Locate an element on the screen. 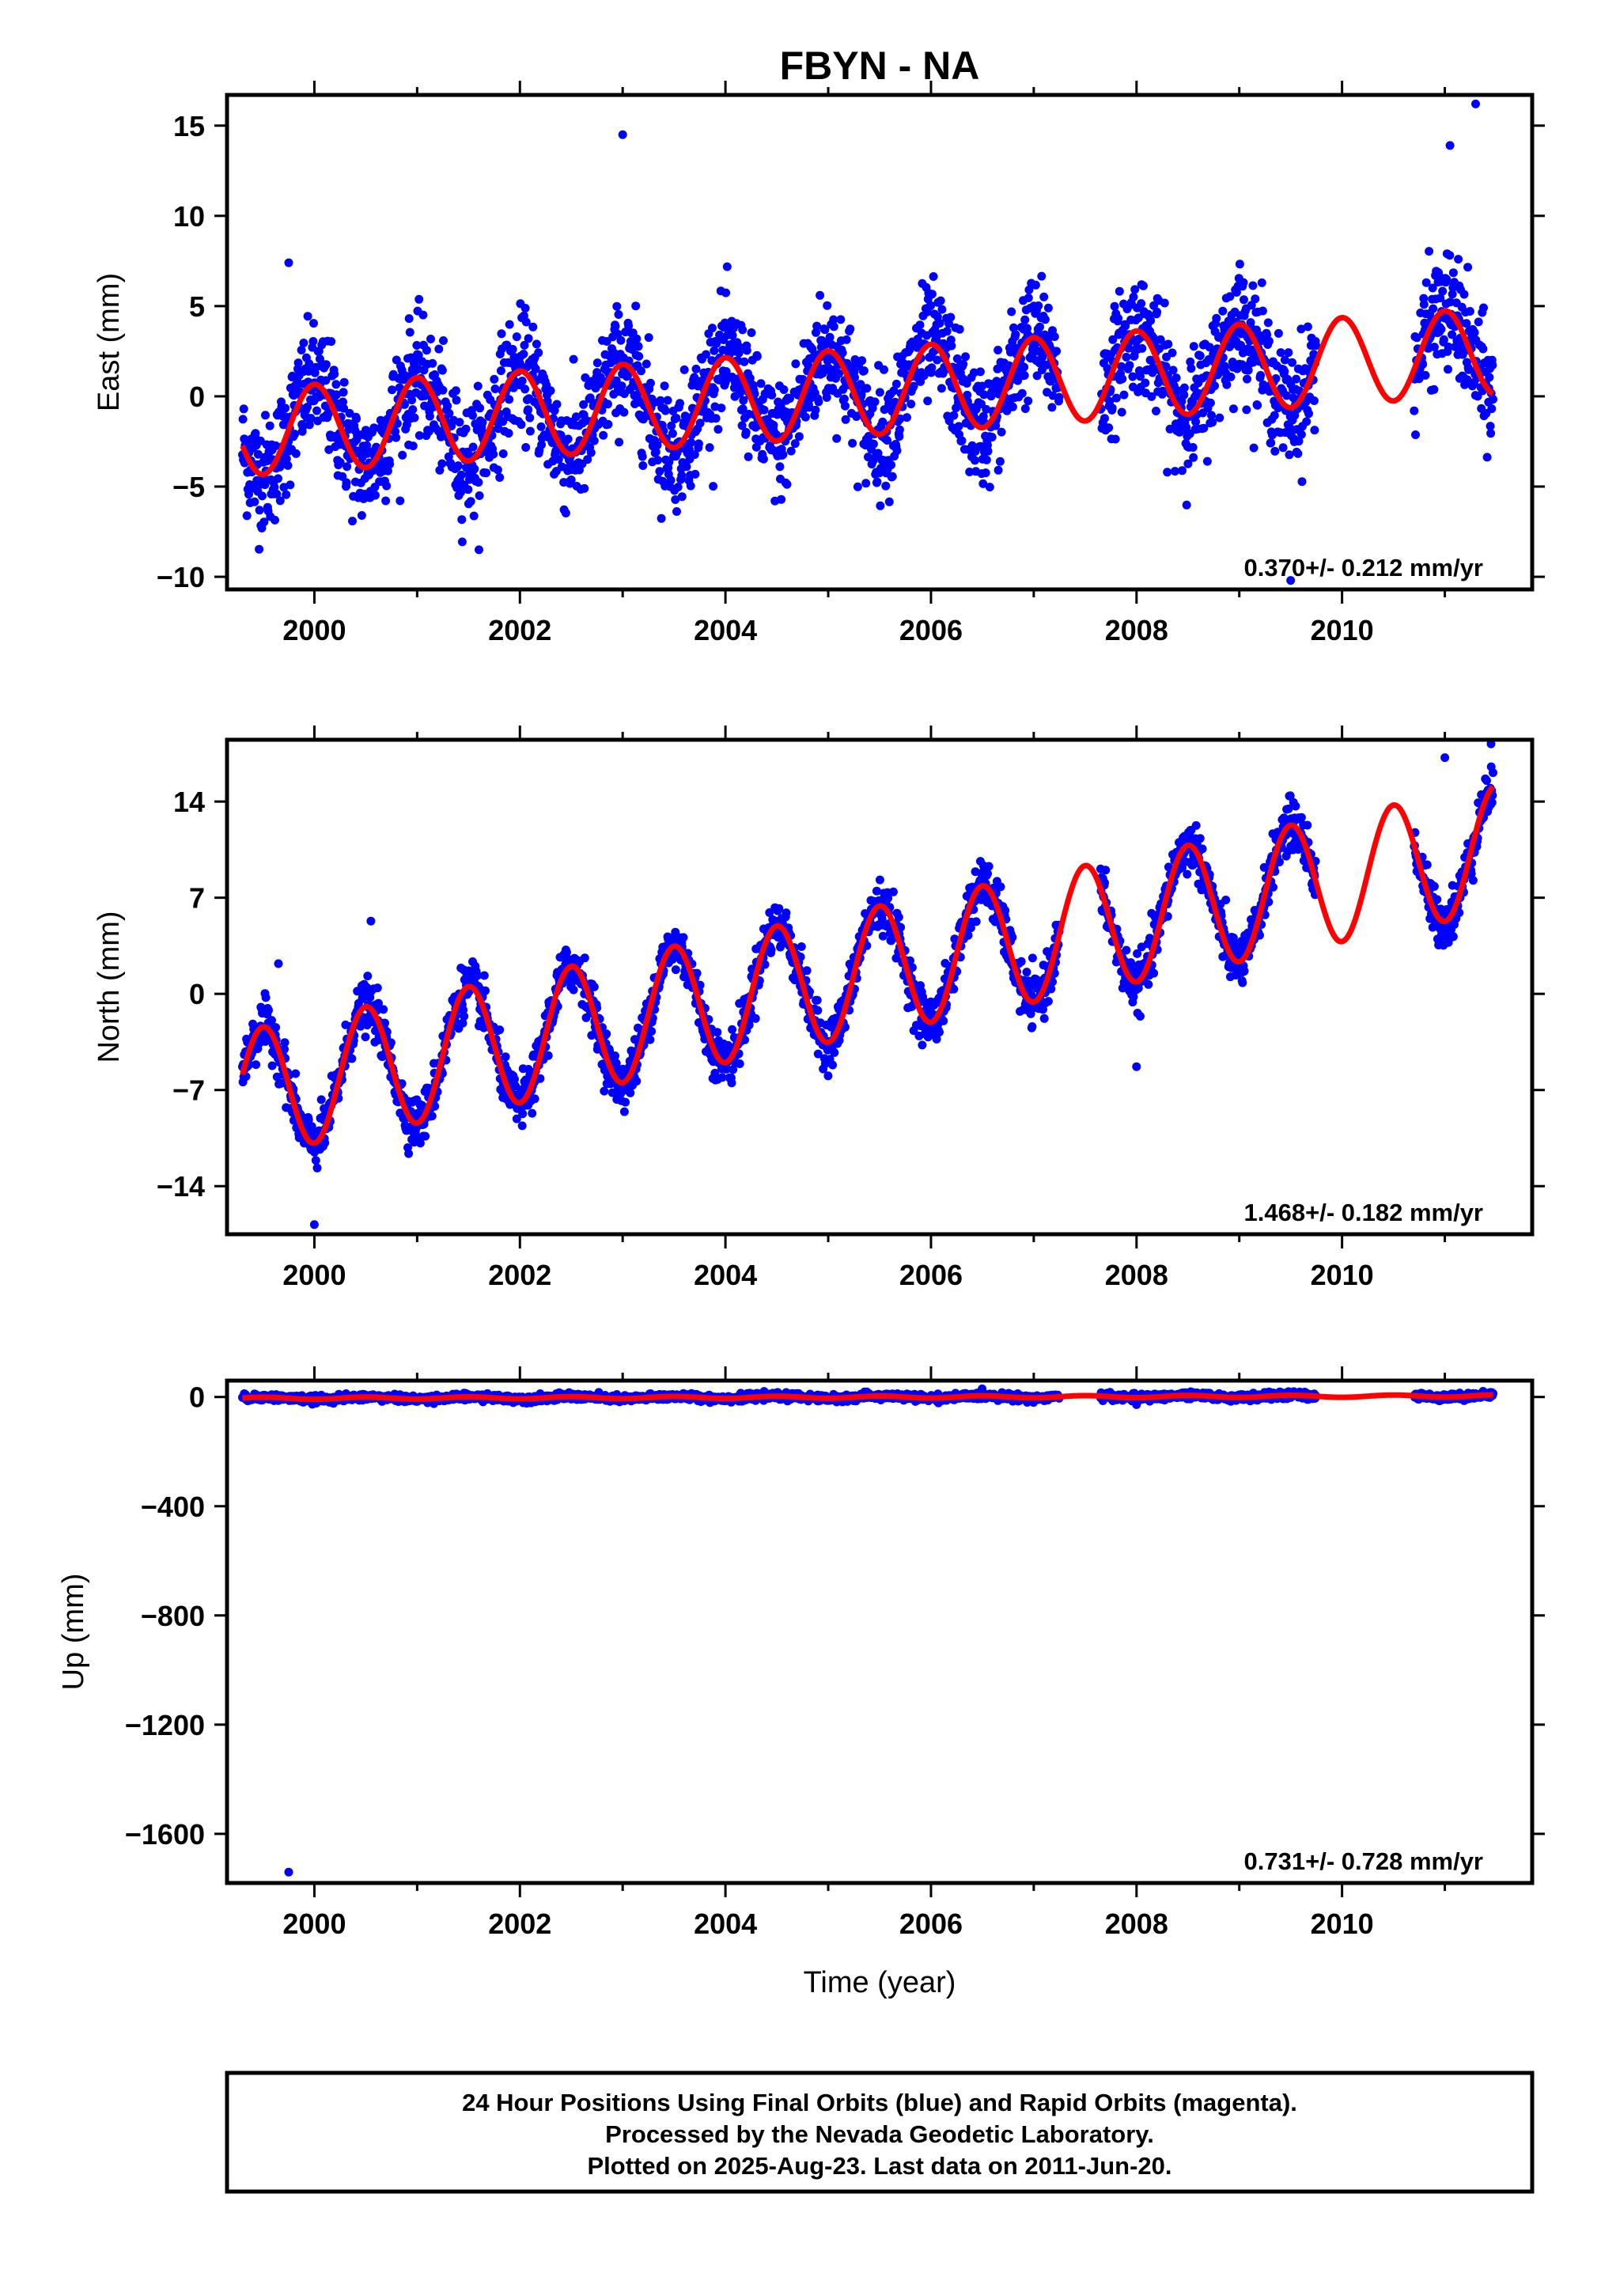 The height and width of the screenshot is (2296, 1601). chart-title: FBYN - NA is located at coordinates (880, 66).